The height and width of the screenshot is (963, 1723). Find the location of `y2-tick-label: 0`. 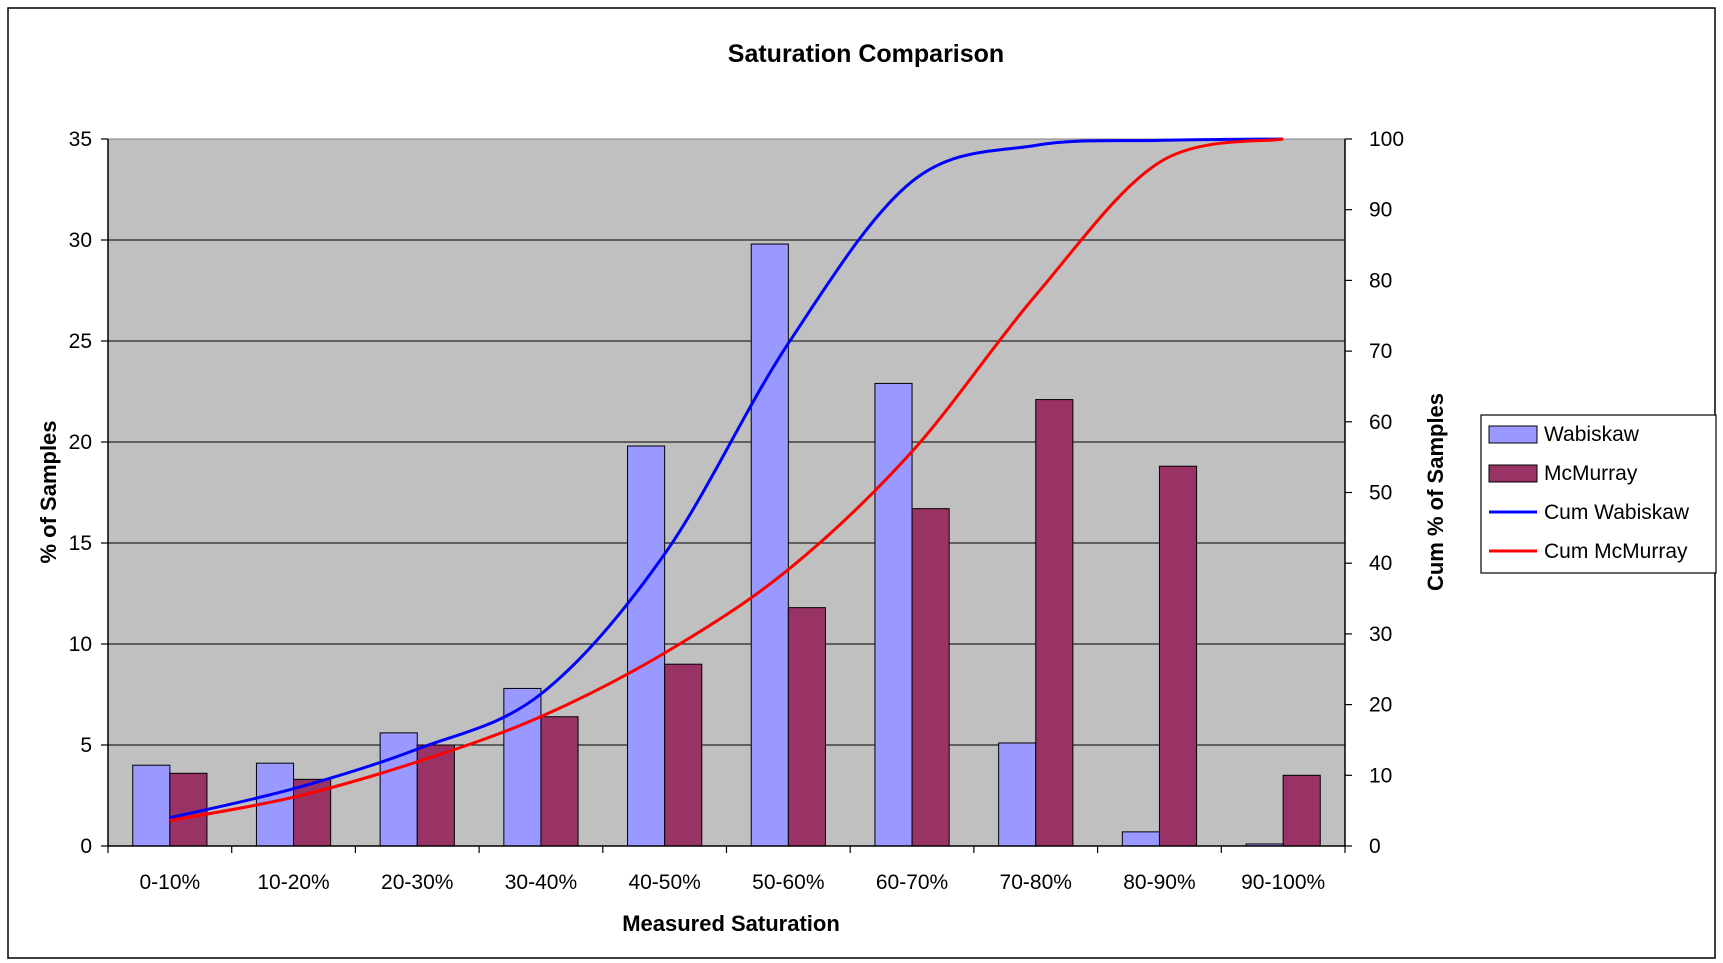

y2-tick-label: 0 is located at coordinates (1375, 846).